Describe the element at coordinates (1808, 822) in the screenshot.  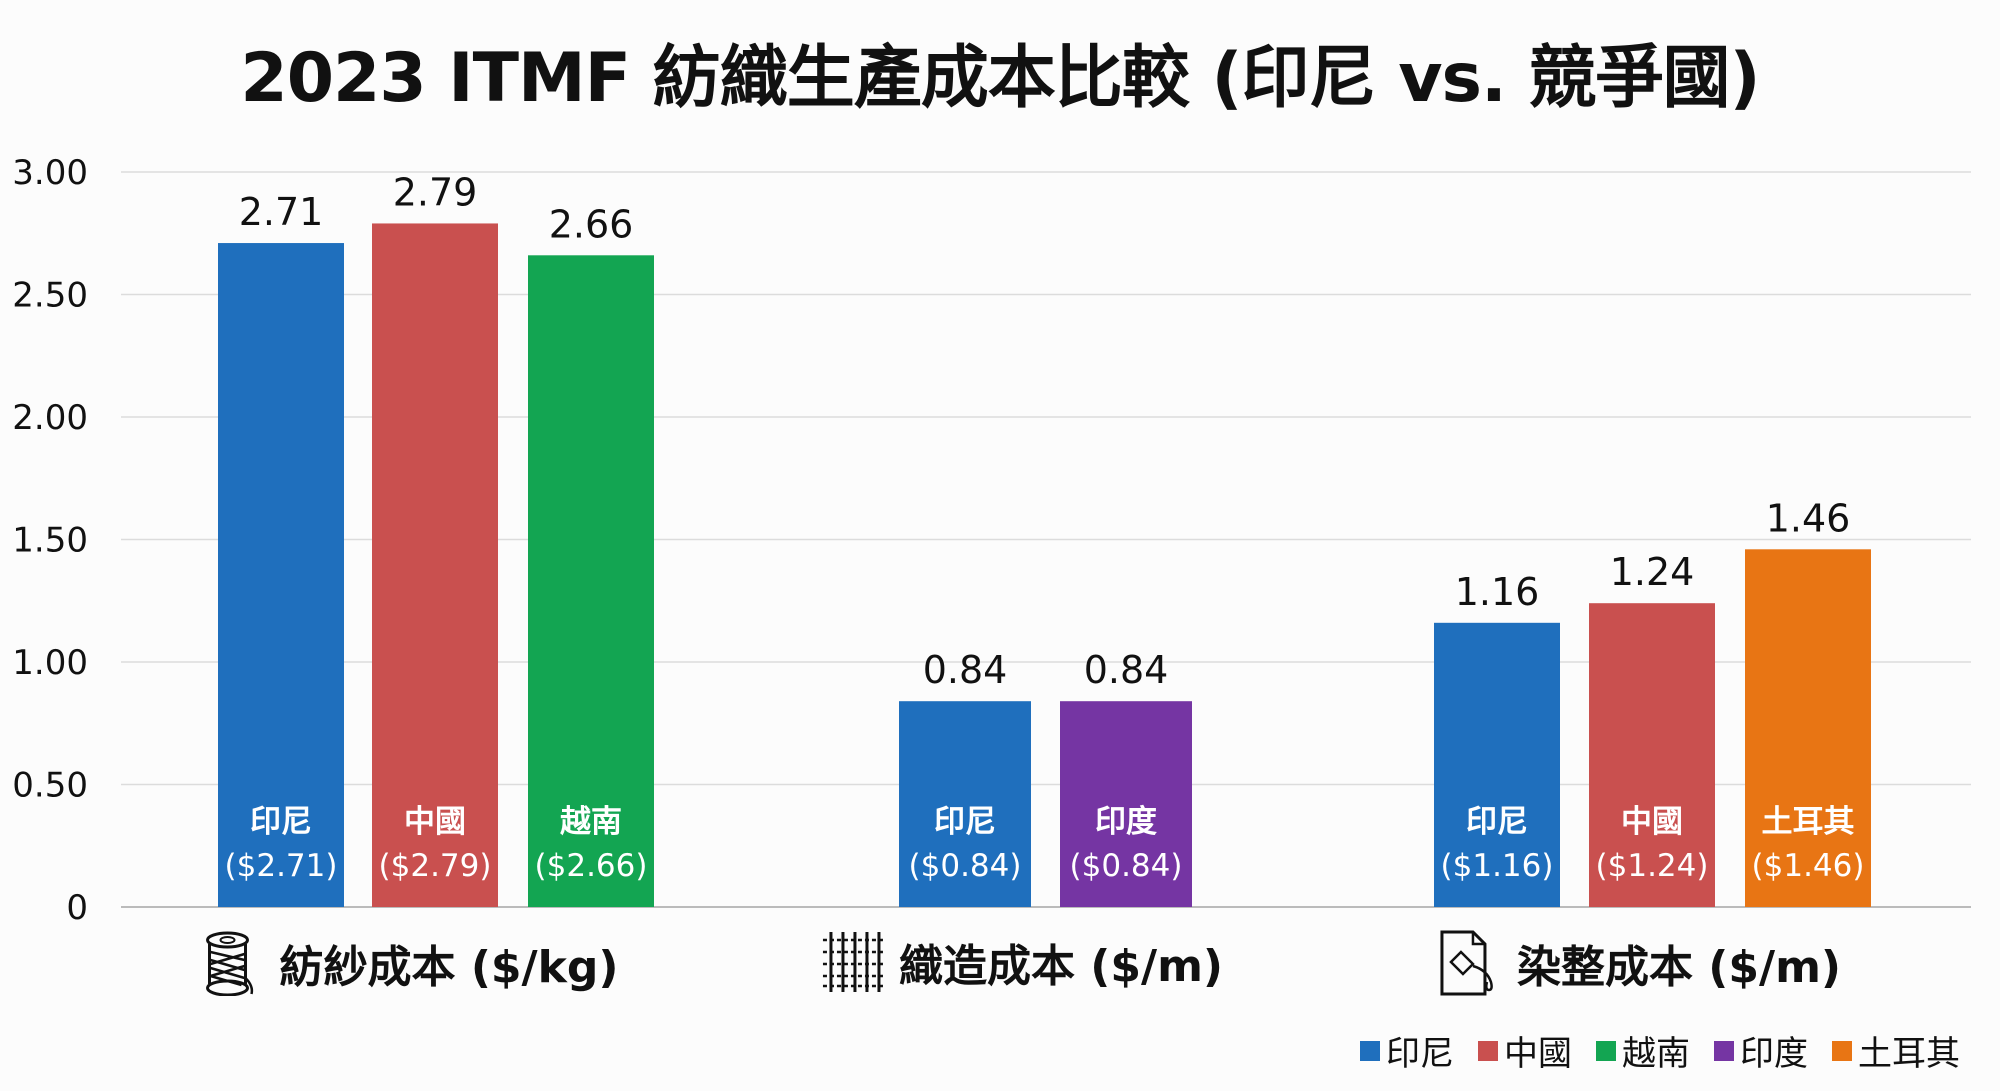
I see `bar-country-label: 土耳其` at that location.